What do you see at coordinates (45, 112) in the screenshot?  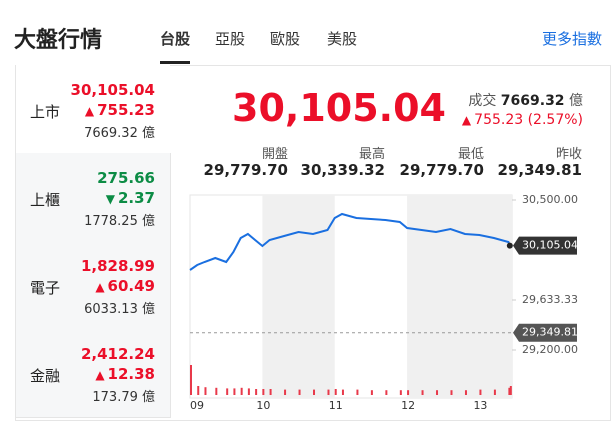 I see `index-name: 上市` at bounding box center [45, 112].